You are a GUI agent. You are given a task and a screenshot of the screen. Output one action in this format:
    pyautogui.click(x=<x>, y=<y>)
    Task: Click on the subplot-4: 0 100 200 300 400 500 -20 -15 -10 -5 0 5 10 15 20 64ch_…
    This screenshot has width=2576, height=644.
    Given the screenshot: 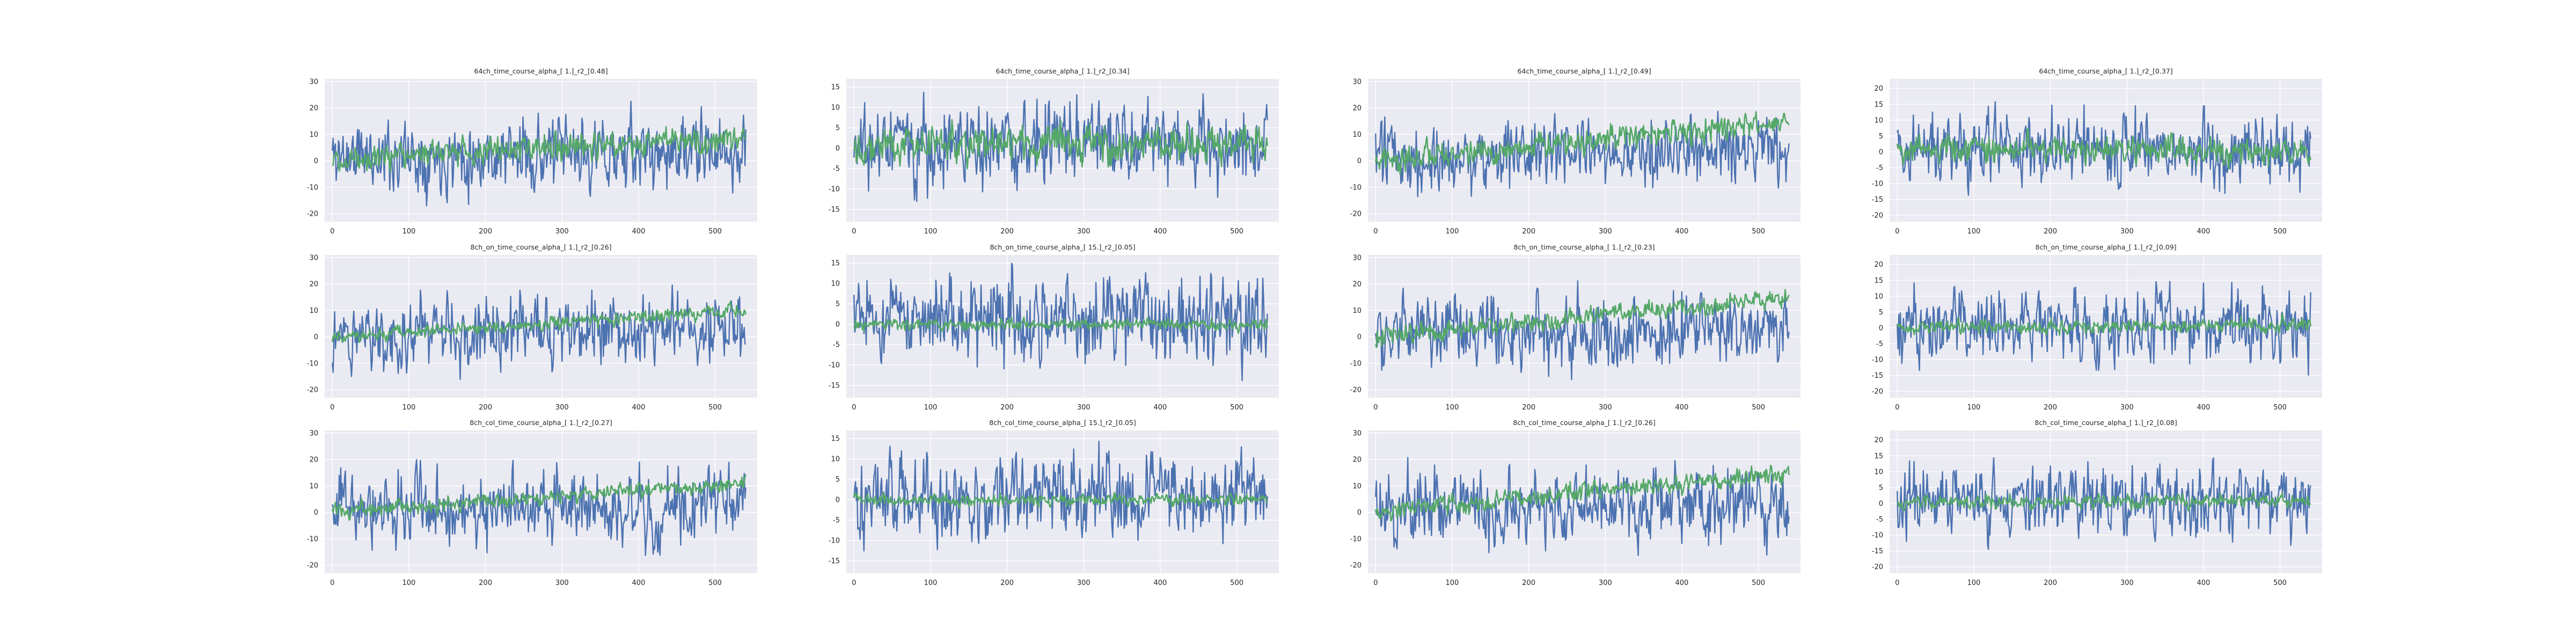 What is the action you would take?
    pyautogui.click(x=2097, y=151)
    